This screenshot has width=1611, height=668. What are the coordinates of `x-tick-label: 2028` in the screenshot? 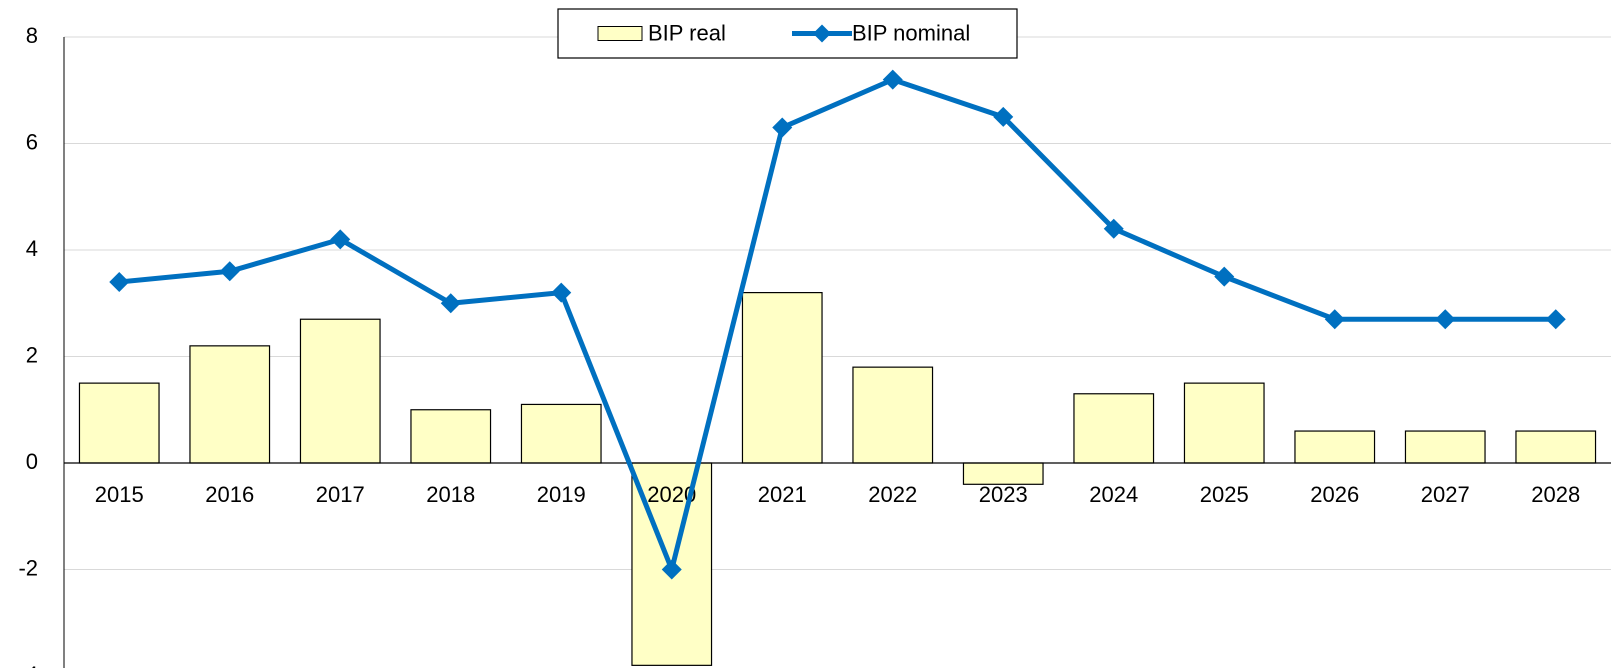 It's located at (1555, 494).